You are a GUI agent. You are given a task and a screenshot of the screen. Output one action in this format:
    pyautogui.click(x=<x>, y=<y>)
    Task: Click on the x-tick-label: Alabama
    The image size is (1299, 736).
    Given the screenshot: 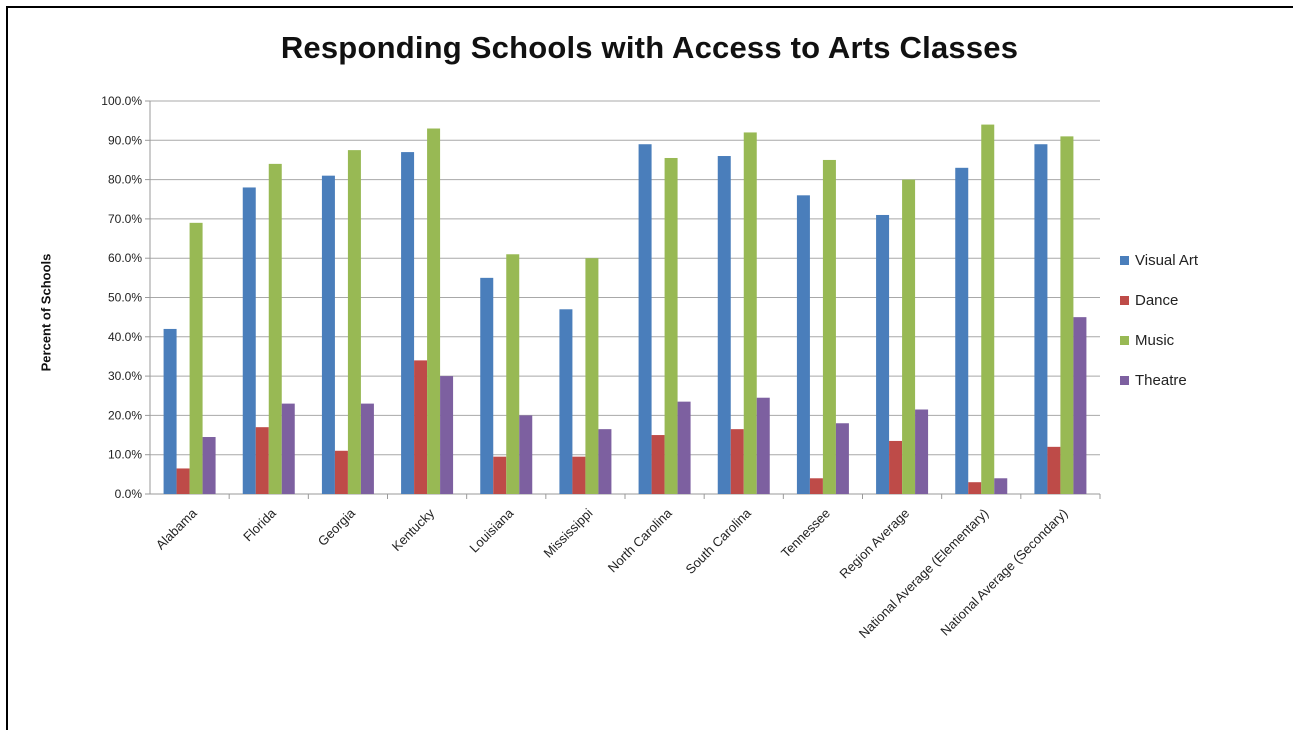 What is the action you would take?
    pyautogui.click(x=176, y=528)
    